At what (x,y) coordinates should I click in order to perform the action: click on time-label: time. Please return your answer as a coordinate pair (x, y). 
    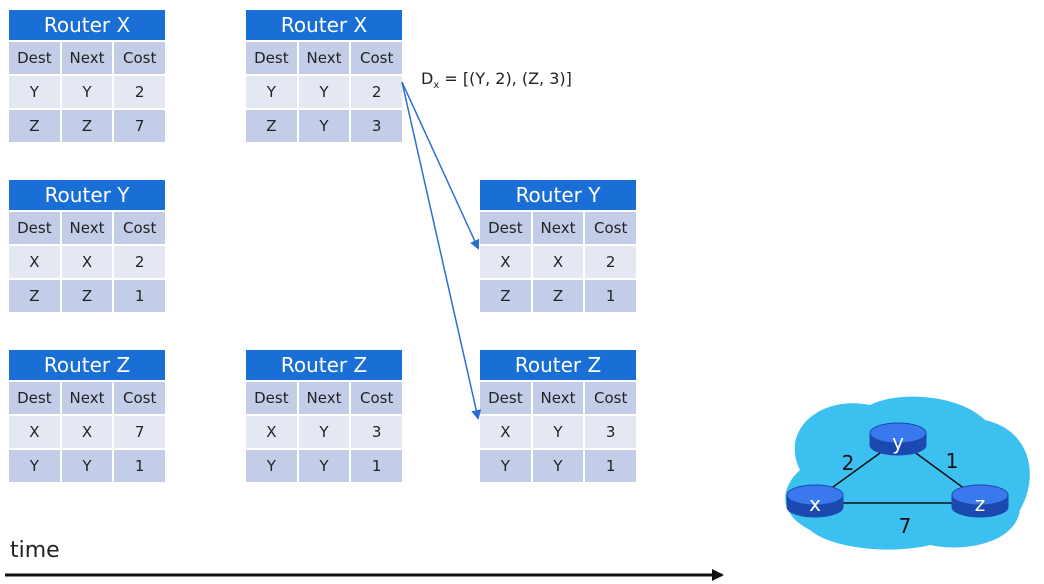
    Looking at the image, I should click on (35, 550).